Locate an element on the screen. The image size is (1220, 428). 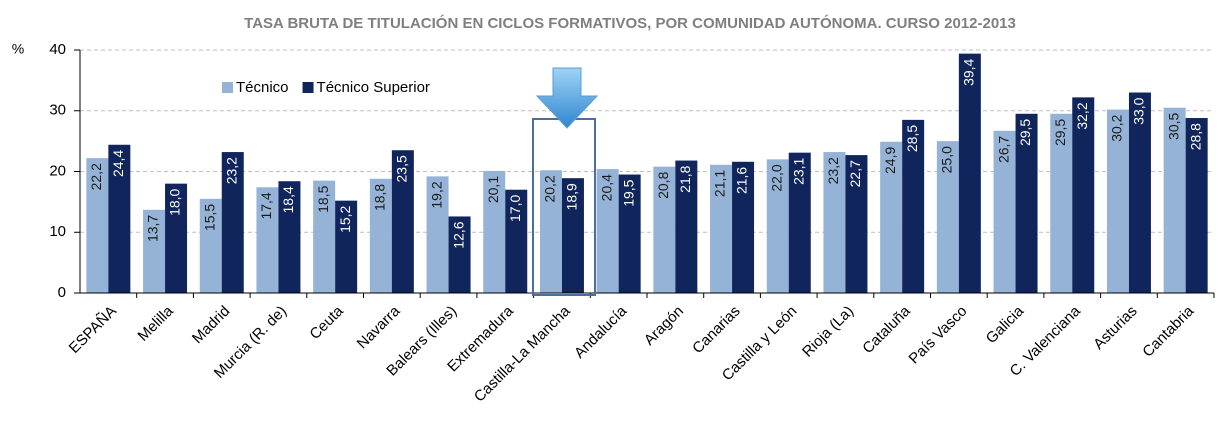
y-tick-label: 10 is located at coordinates (57, 231).